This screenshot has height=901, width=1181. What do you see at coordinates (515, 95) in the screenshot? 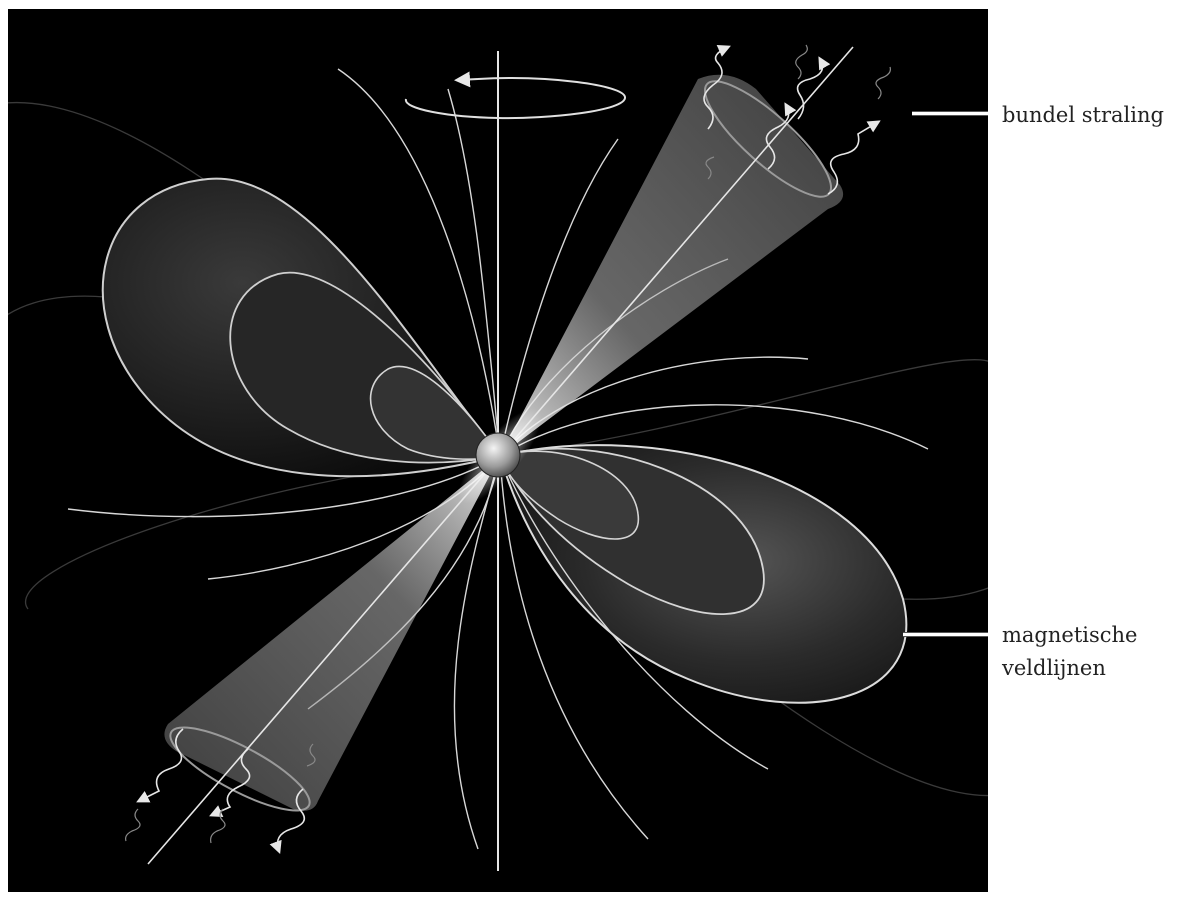
I see `rotation-arrow-icon` at bounding box center [515, 95].